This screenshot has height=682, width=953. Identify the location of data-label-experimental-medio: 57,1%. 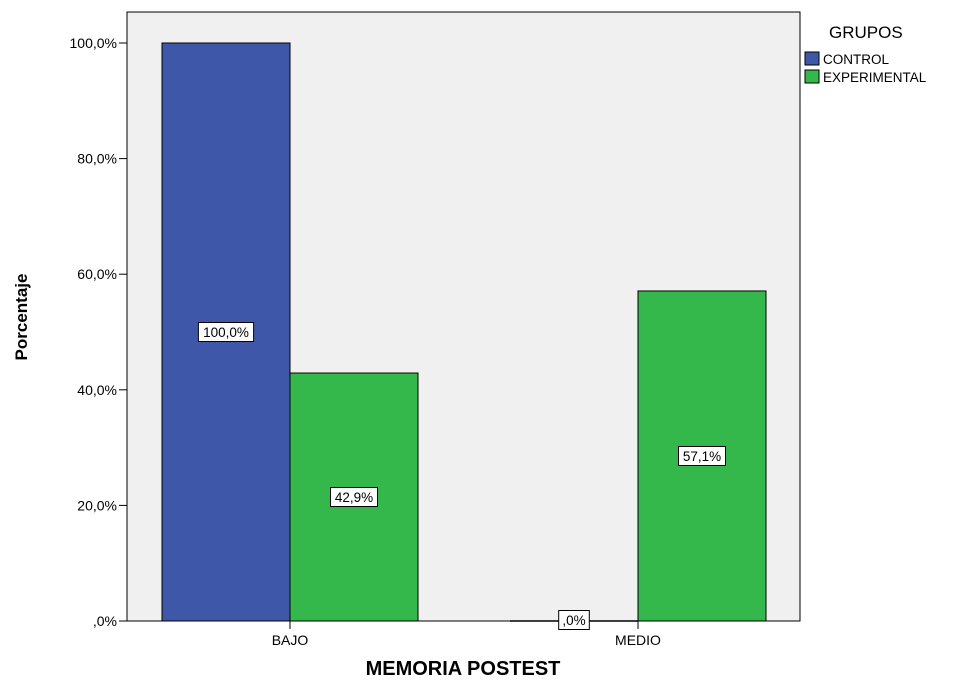
(702, 455).